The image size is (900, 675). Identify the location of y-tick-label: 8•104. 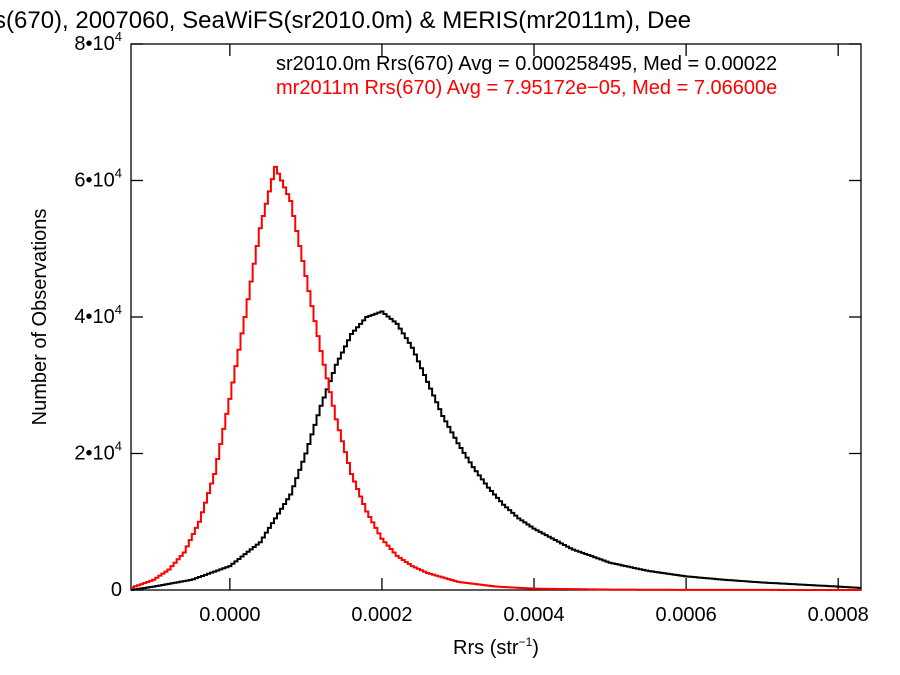
(98, 42).